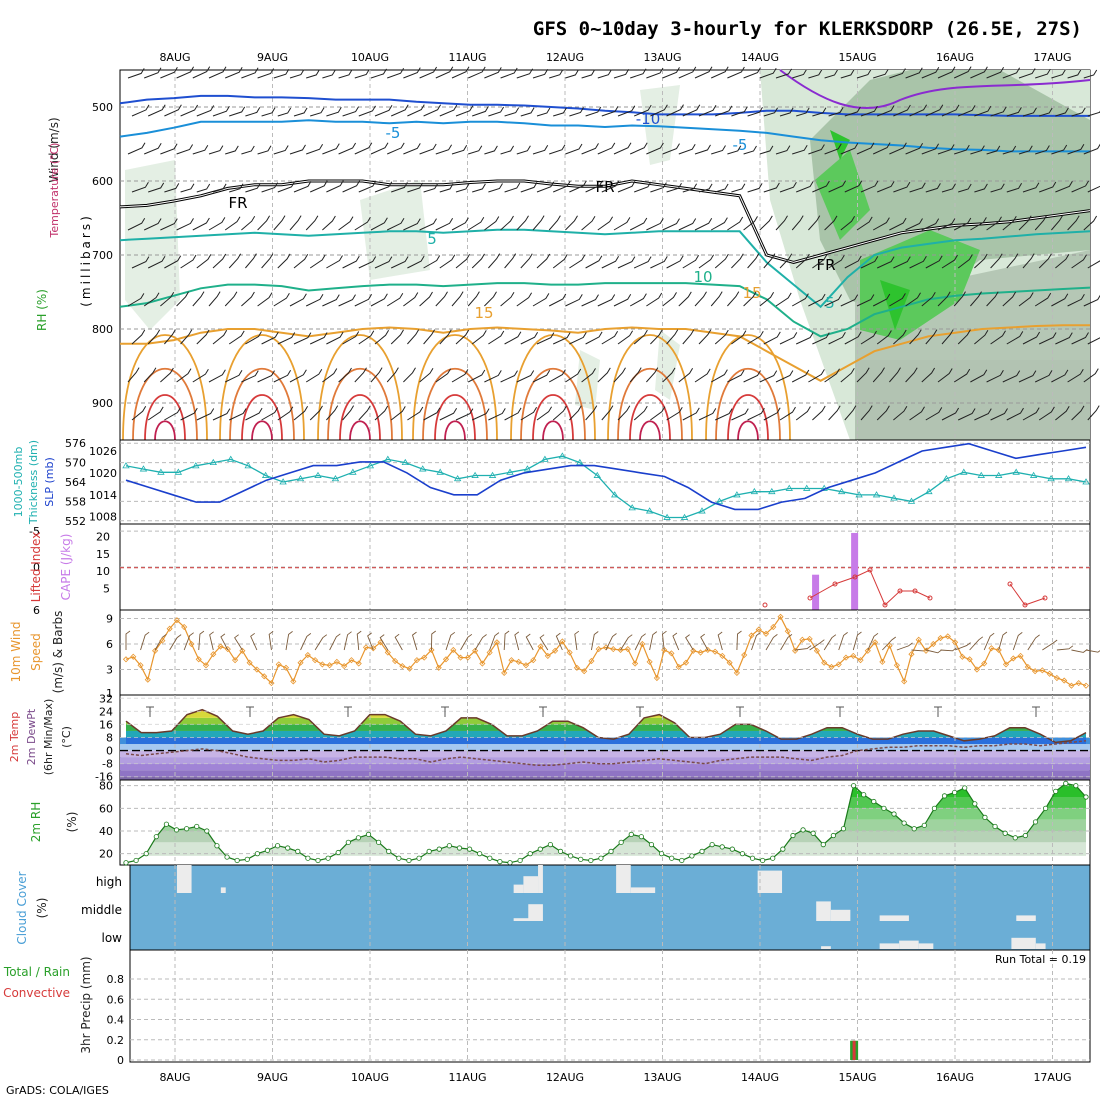  What do you see at coordinates (116, 1020) in the screenshot?
I see `precip-tick-label: 0.4` at bounding box center [116, 1020].